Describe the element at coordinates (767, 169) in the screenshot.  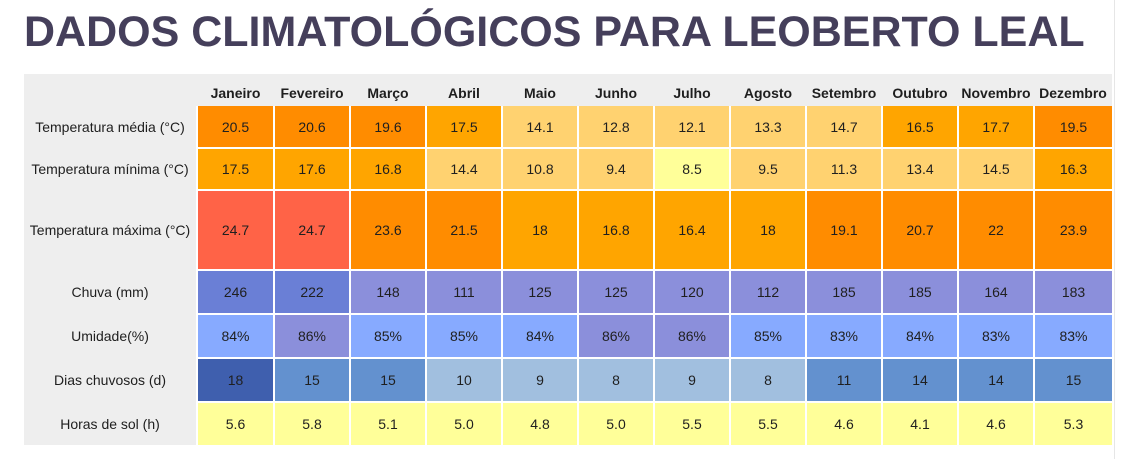
I see `table-cell: 9.5` at that location.